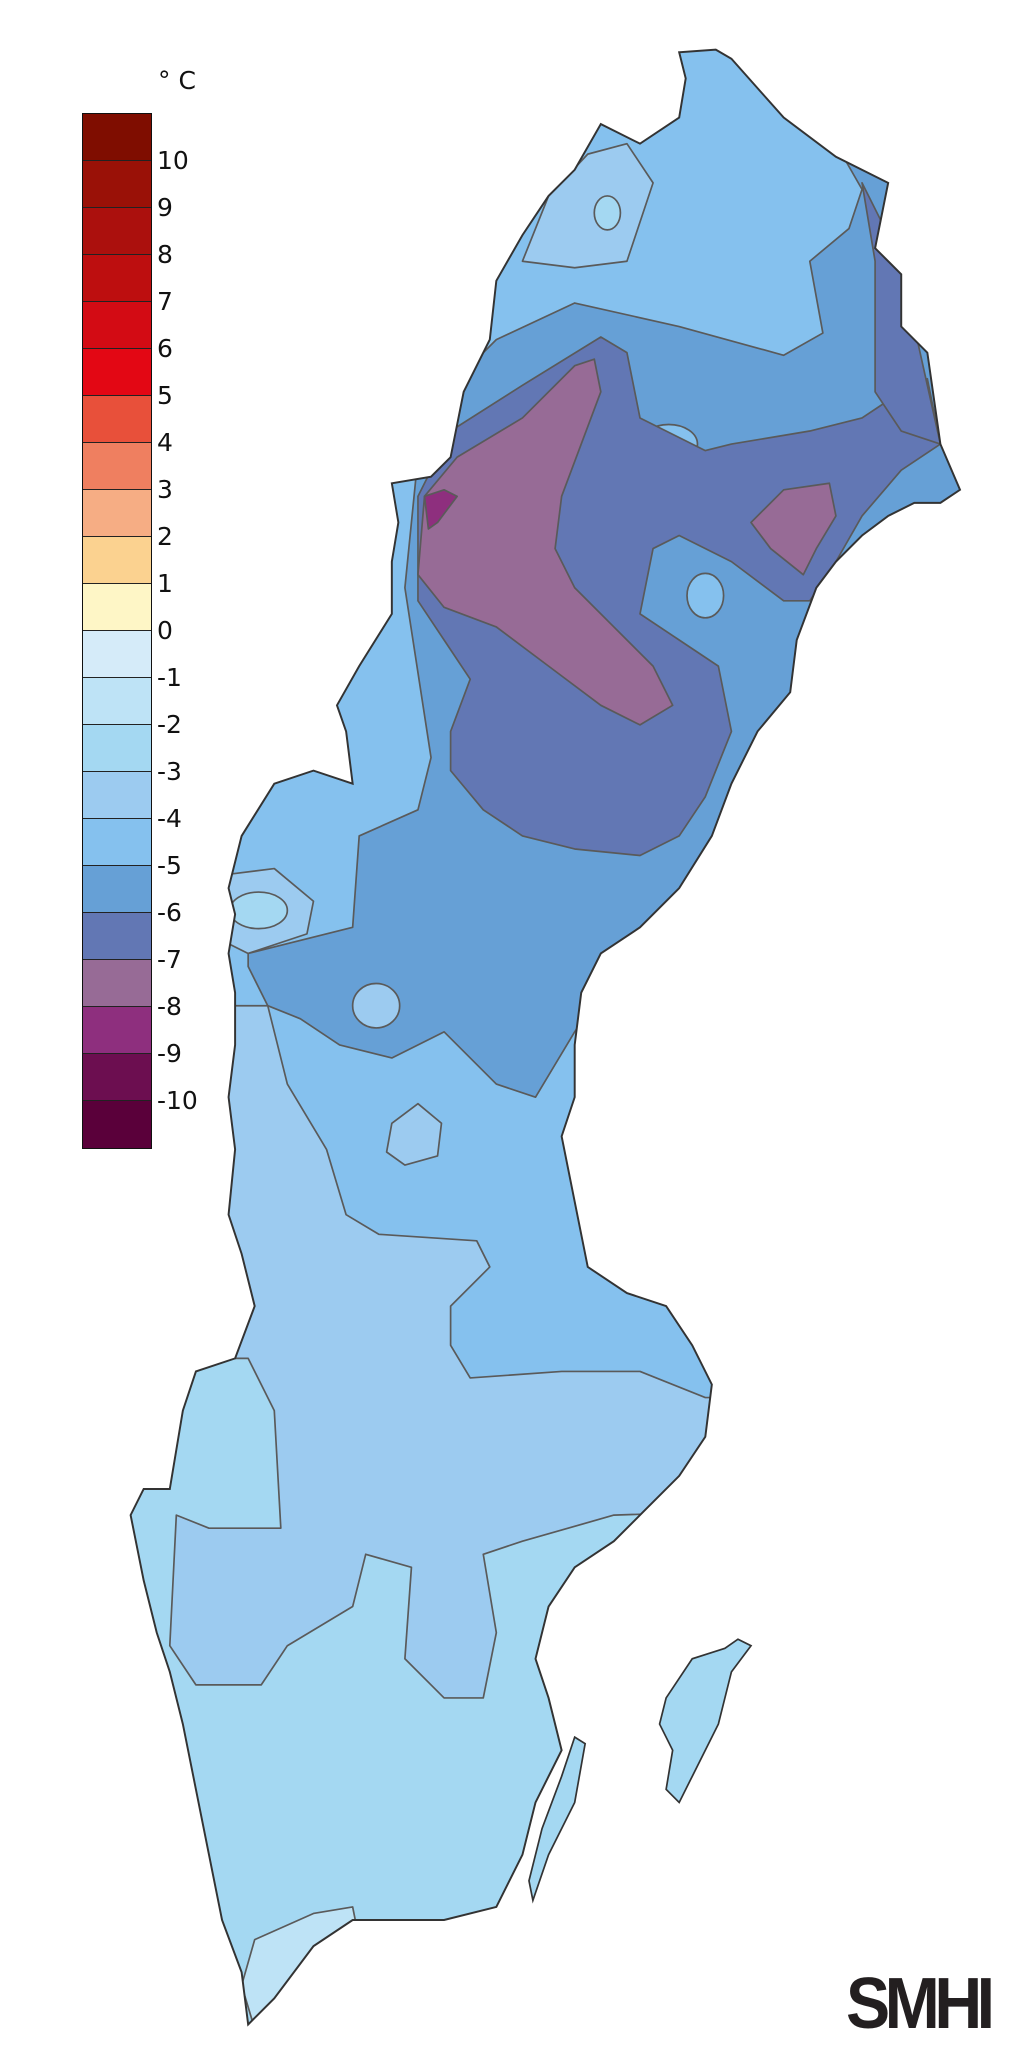 The width and height of the screenshot is (1024, 2048). What do you see at coordinates (165, 583) in the screenshot?
I see `legend-tick-label: 1` at bounding box center [165, 583].